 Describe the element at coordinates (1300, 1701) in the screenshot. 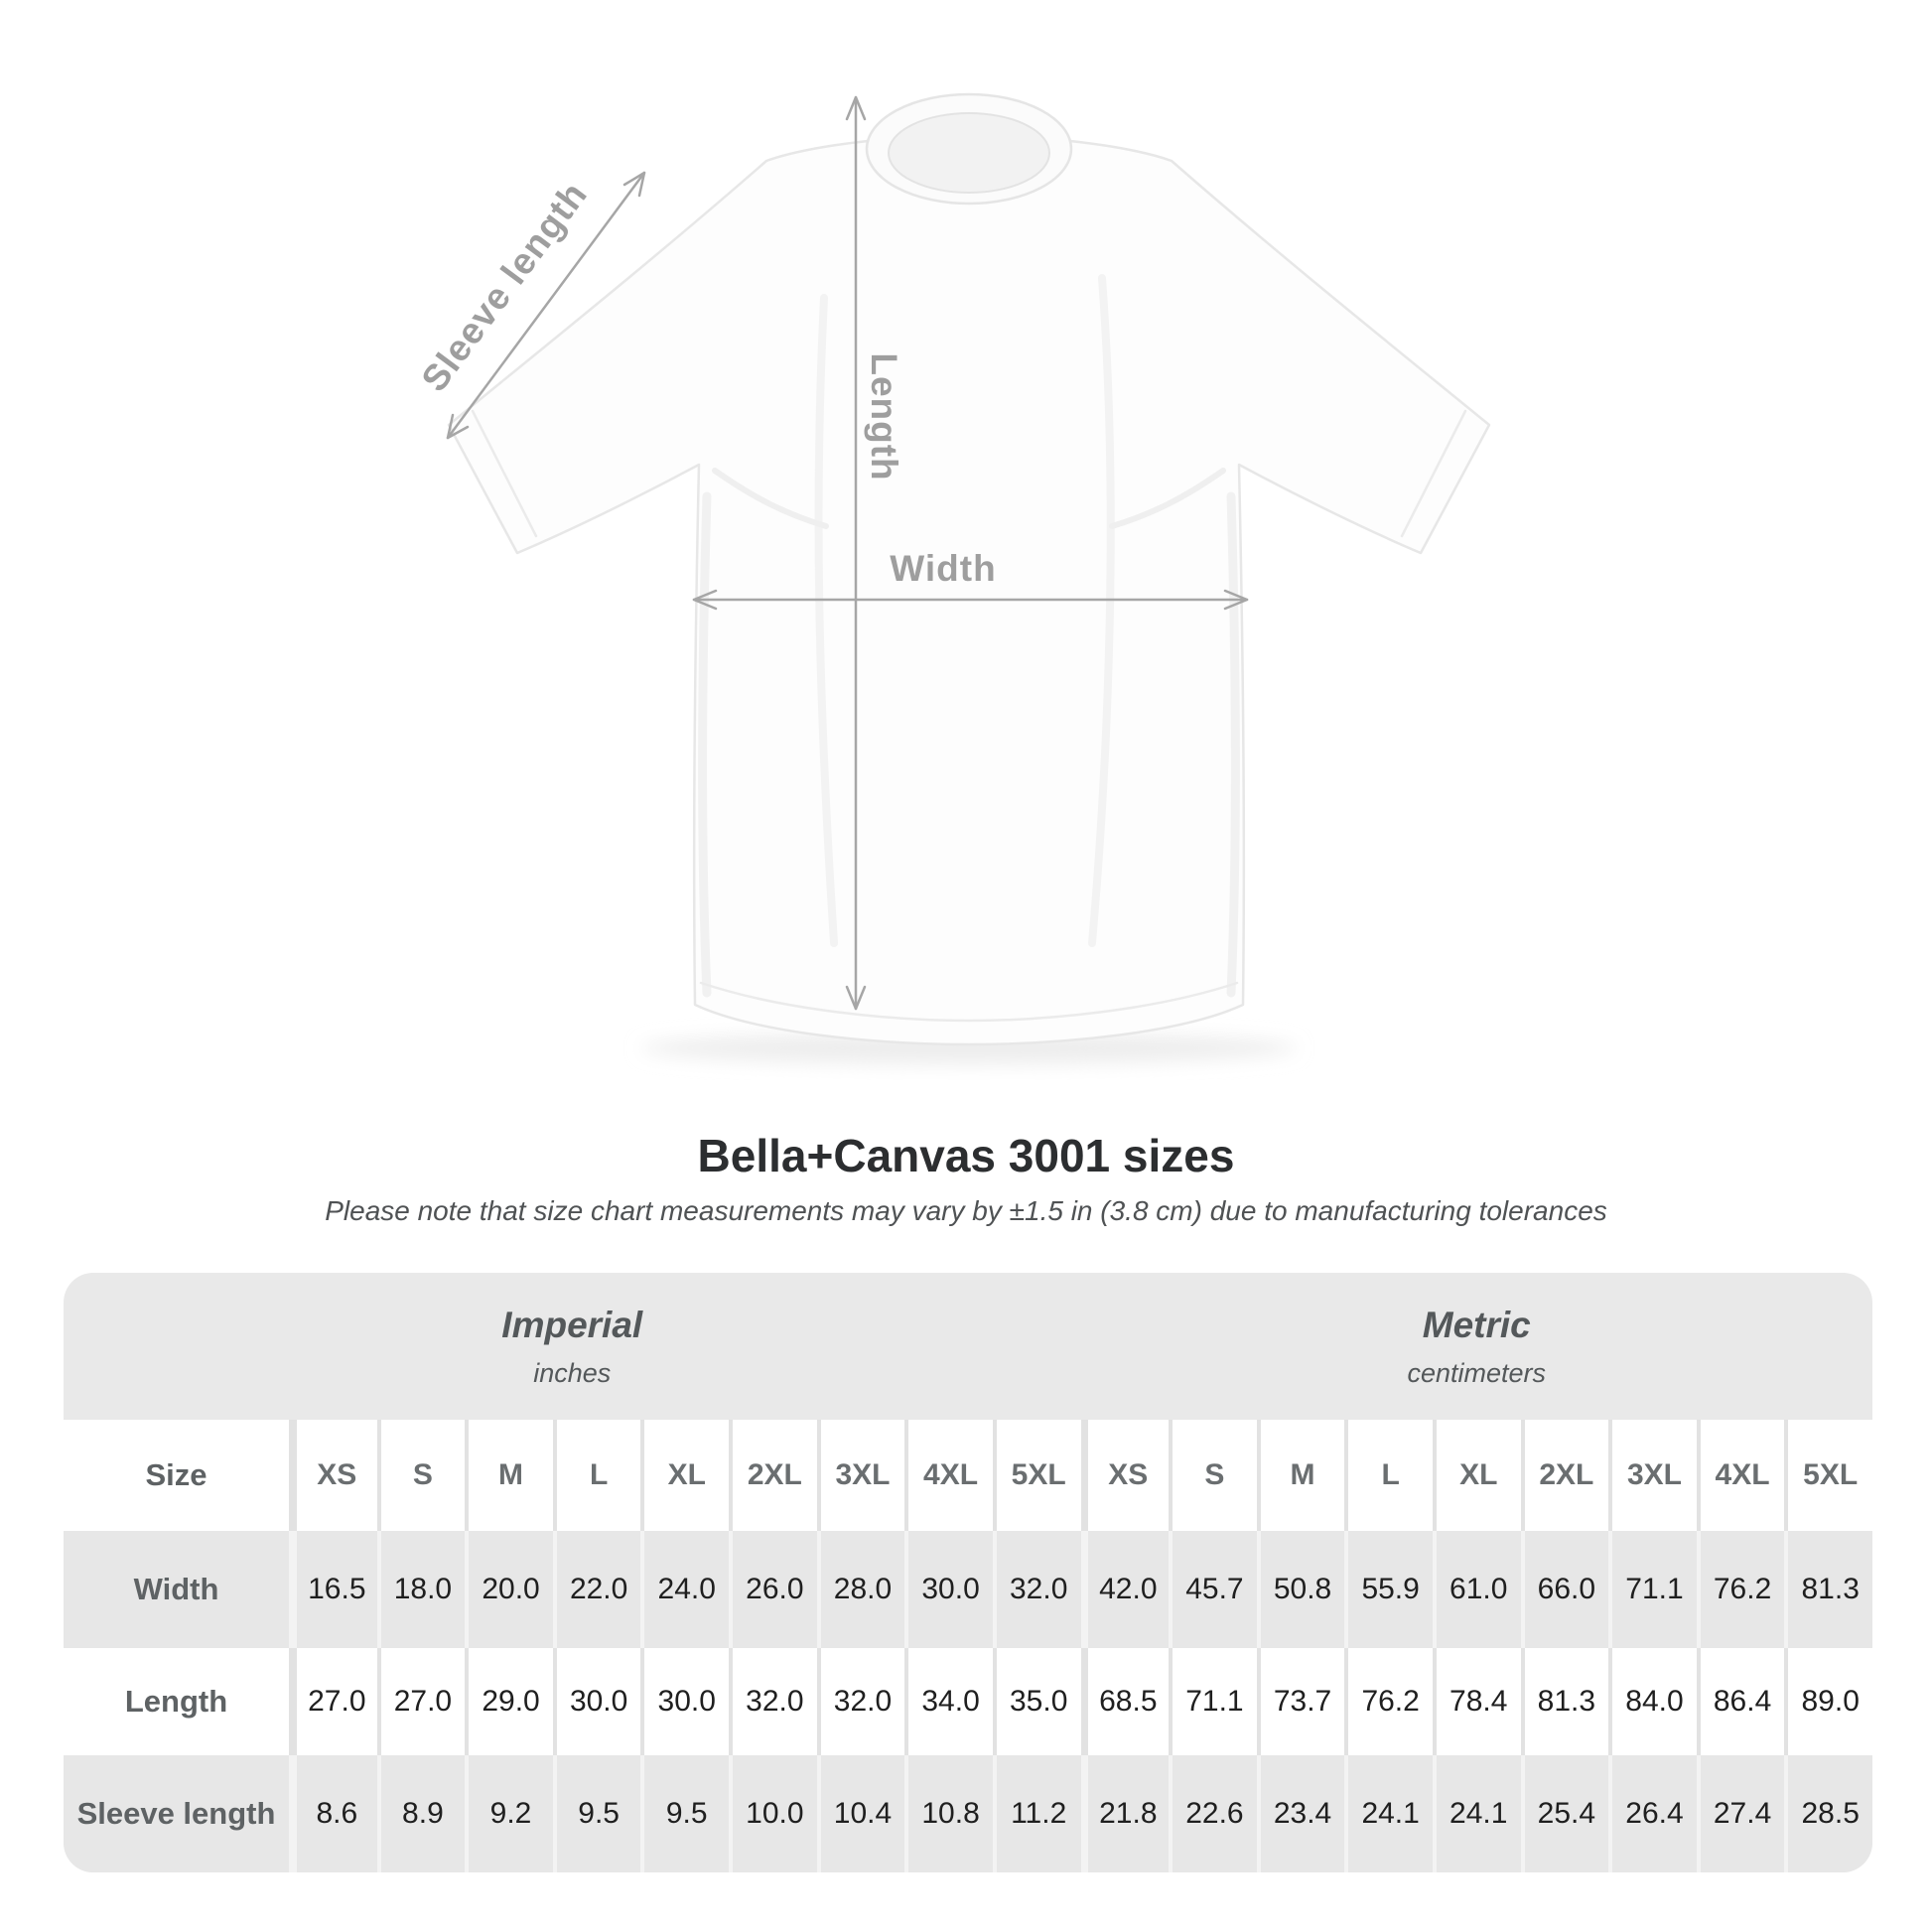

I see `length-value: 73.7` at that location.